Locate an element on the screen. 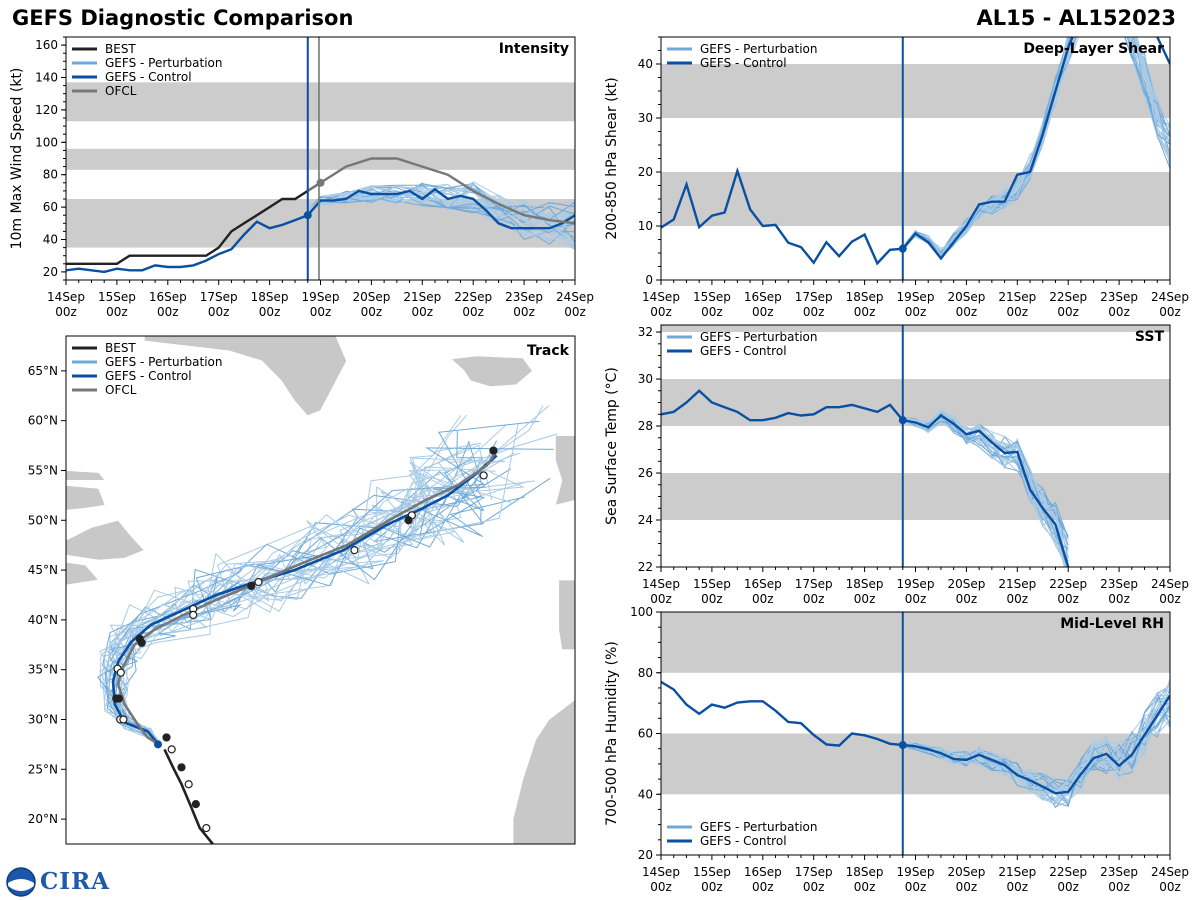  lat-tick-label: 55°N is located at coordinates (43, 470).